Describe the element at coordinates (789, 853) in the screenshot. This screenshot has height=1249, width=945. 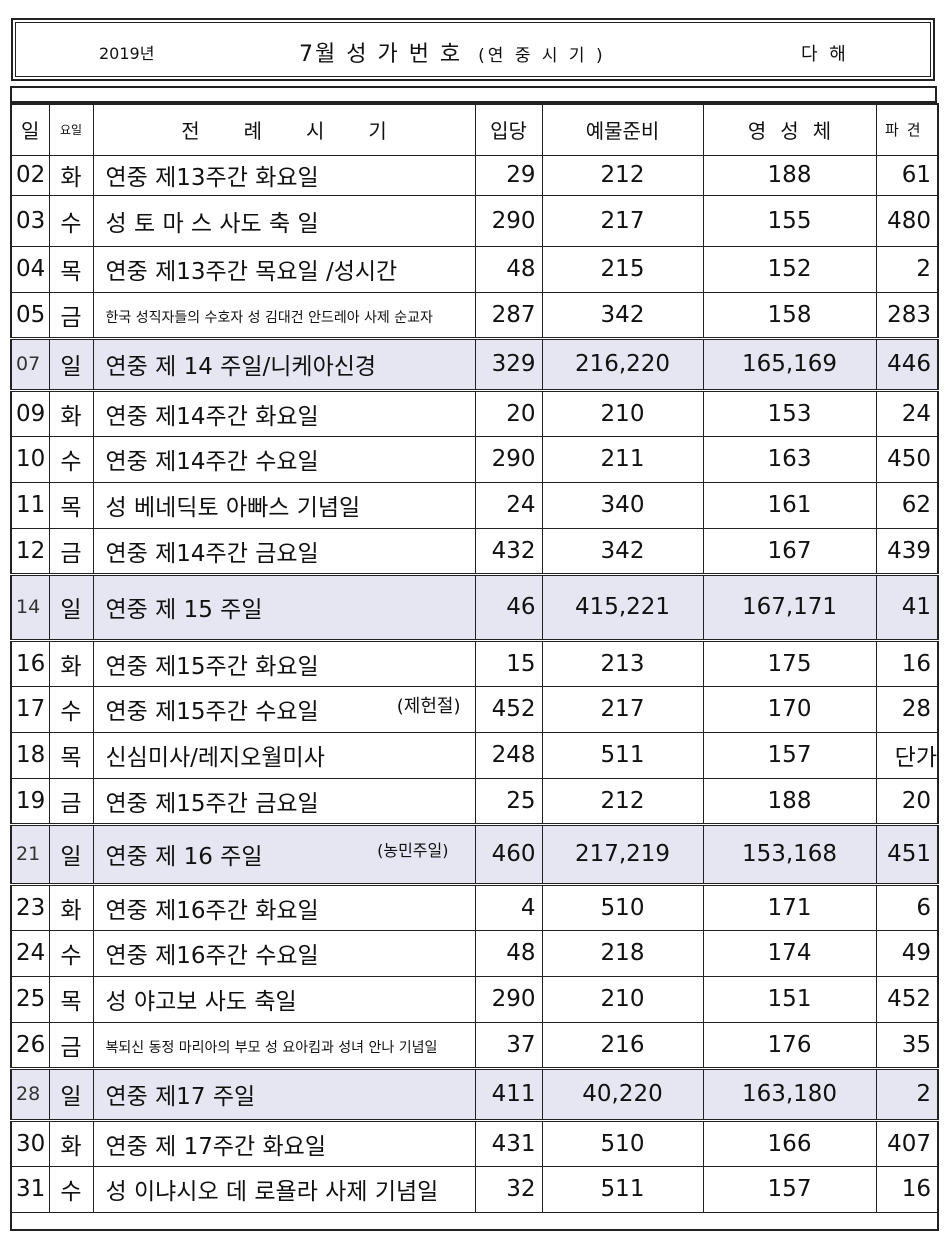
I see `row-communion: 153,168` at that location.